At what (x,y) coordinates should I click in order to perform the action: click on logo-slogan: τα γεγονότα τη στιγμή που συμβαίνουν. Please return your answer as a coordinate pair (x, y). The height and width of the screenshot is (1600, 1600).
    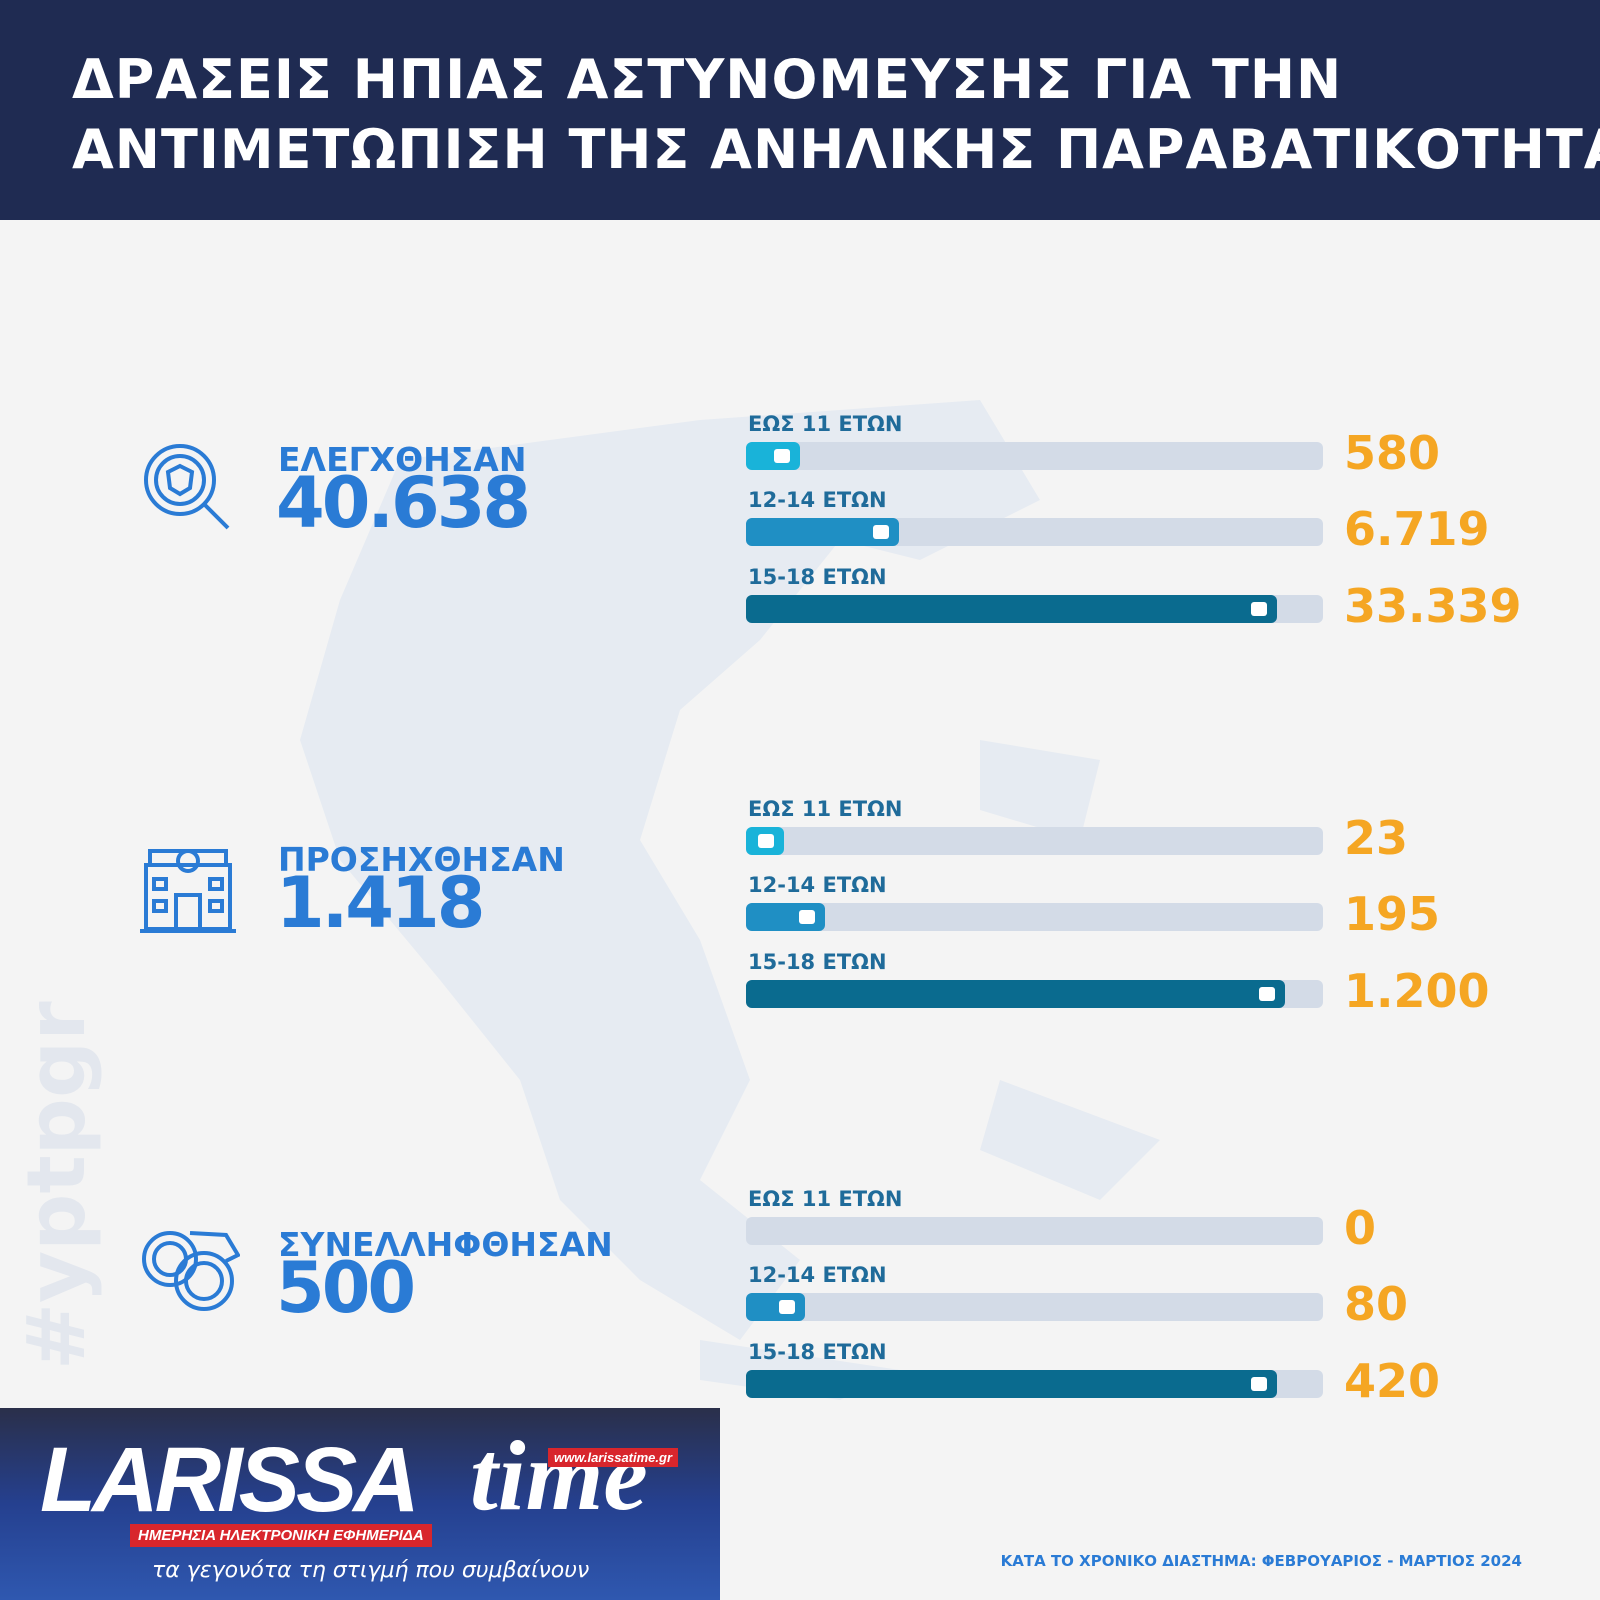
    Looking at the image, I should click on (371, 1570).